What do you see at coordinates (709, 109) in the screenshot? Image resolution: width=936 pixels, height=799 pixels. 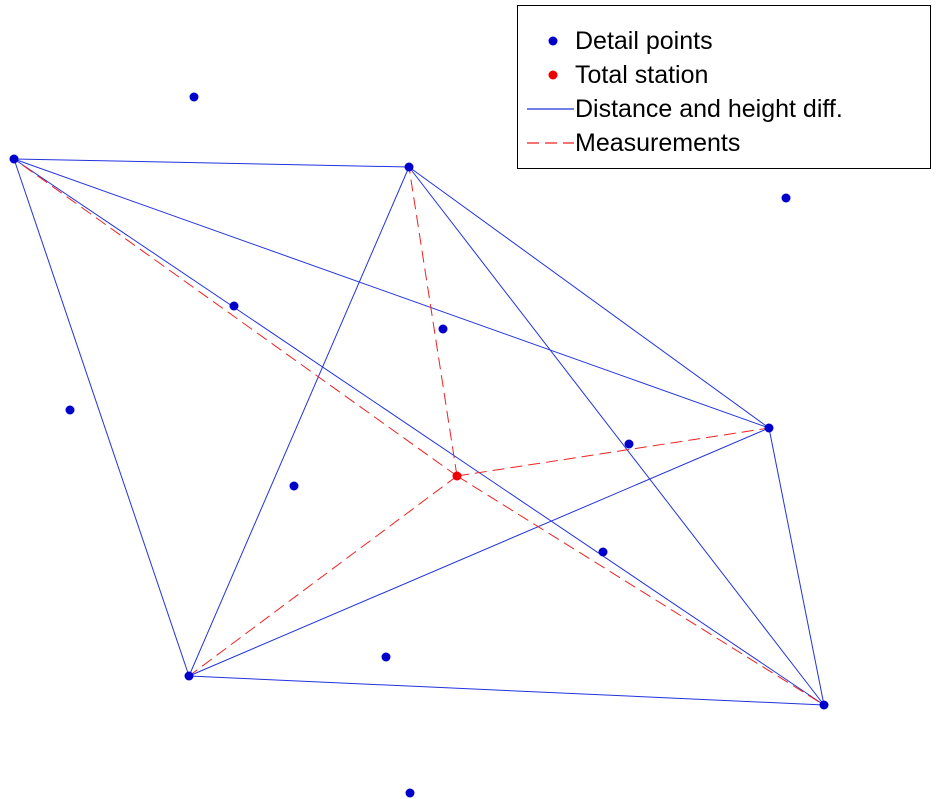 I see `legend-label-distance-and-height: Distance and height diff.` at bounding box center [709, 109].